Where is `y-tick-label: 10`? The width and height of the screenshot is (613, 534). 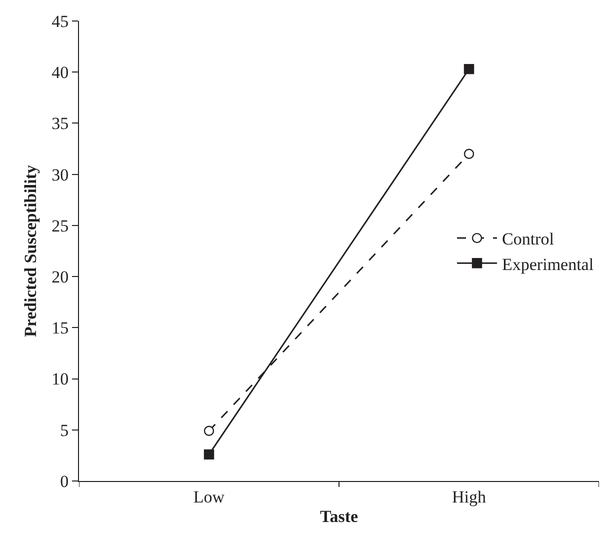
y-tick-label: 10 is located at coordinates (60, 379).